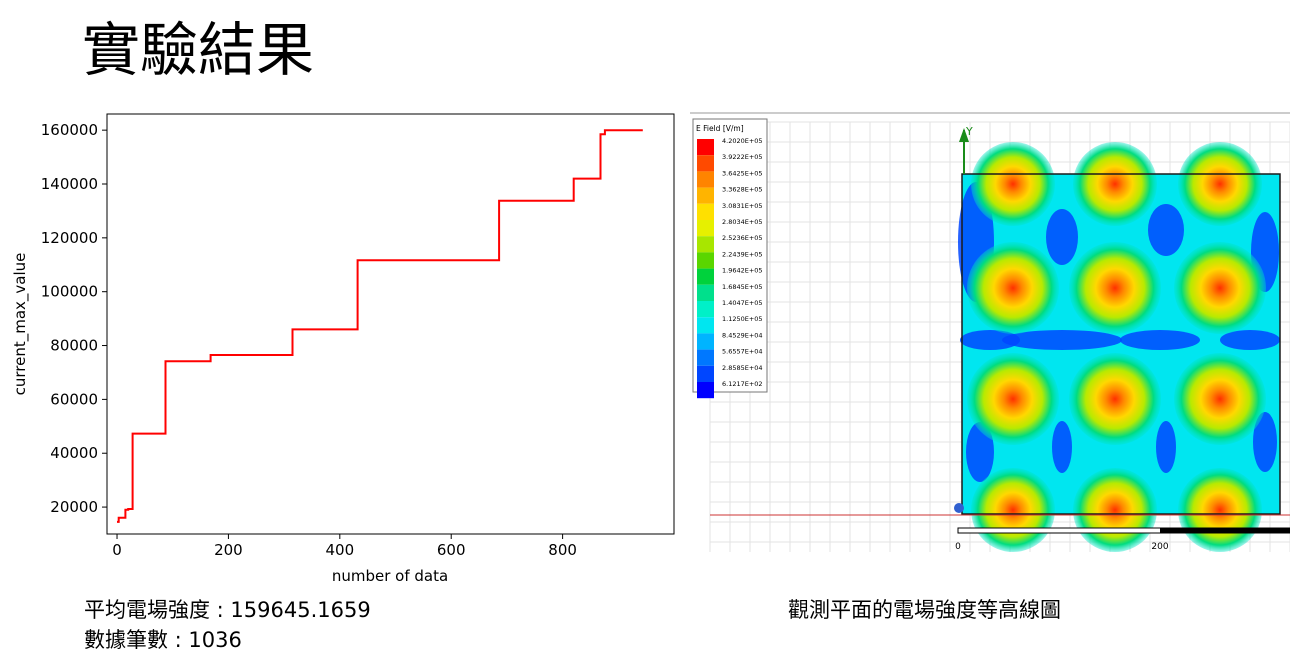  Describe the element at coordinates (742, 287) in the screenshot. I see `legend-value: 1.6845E+05` at that location.